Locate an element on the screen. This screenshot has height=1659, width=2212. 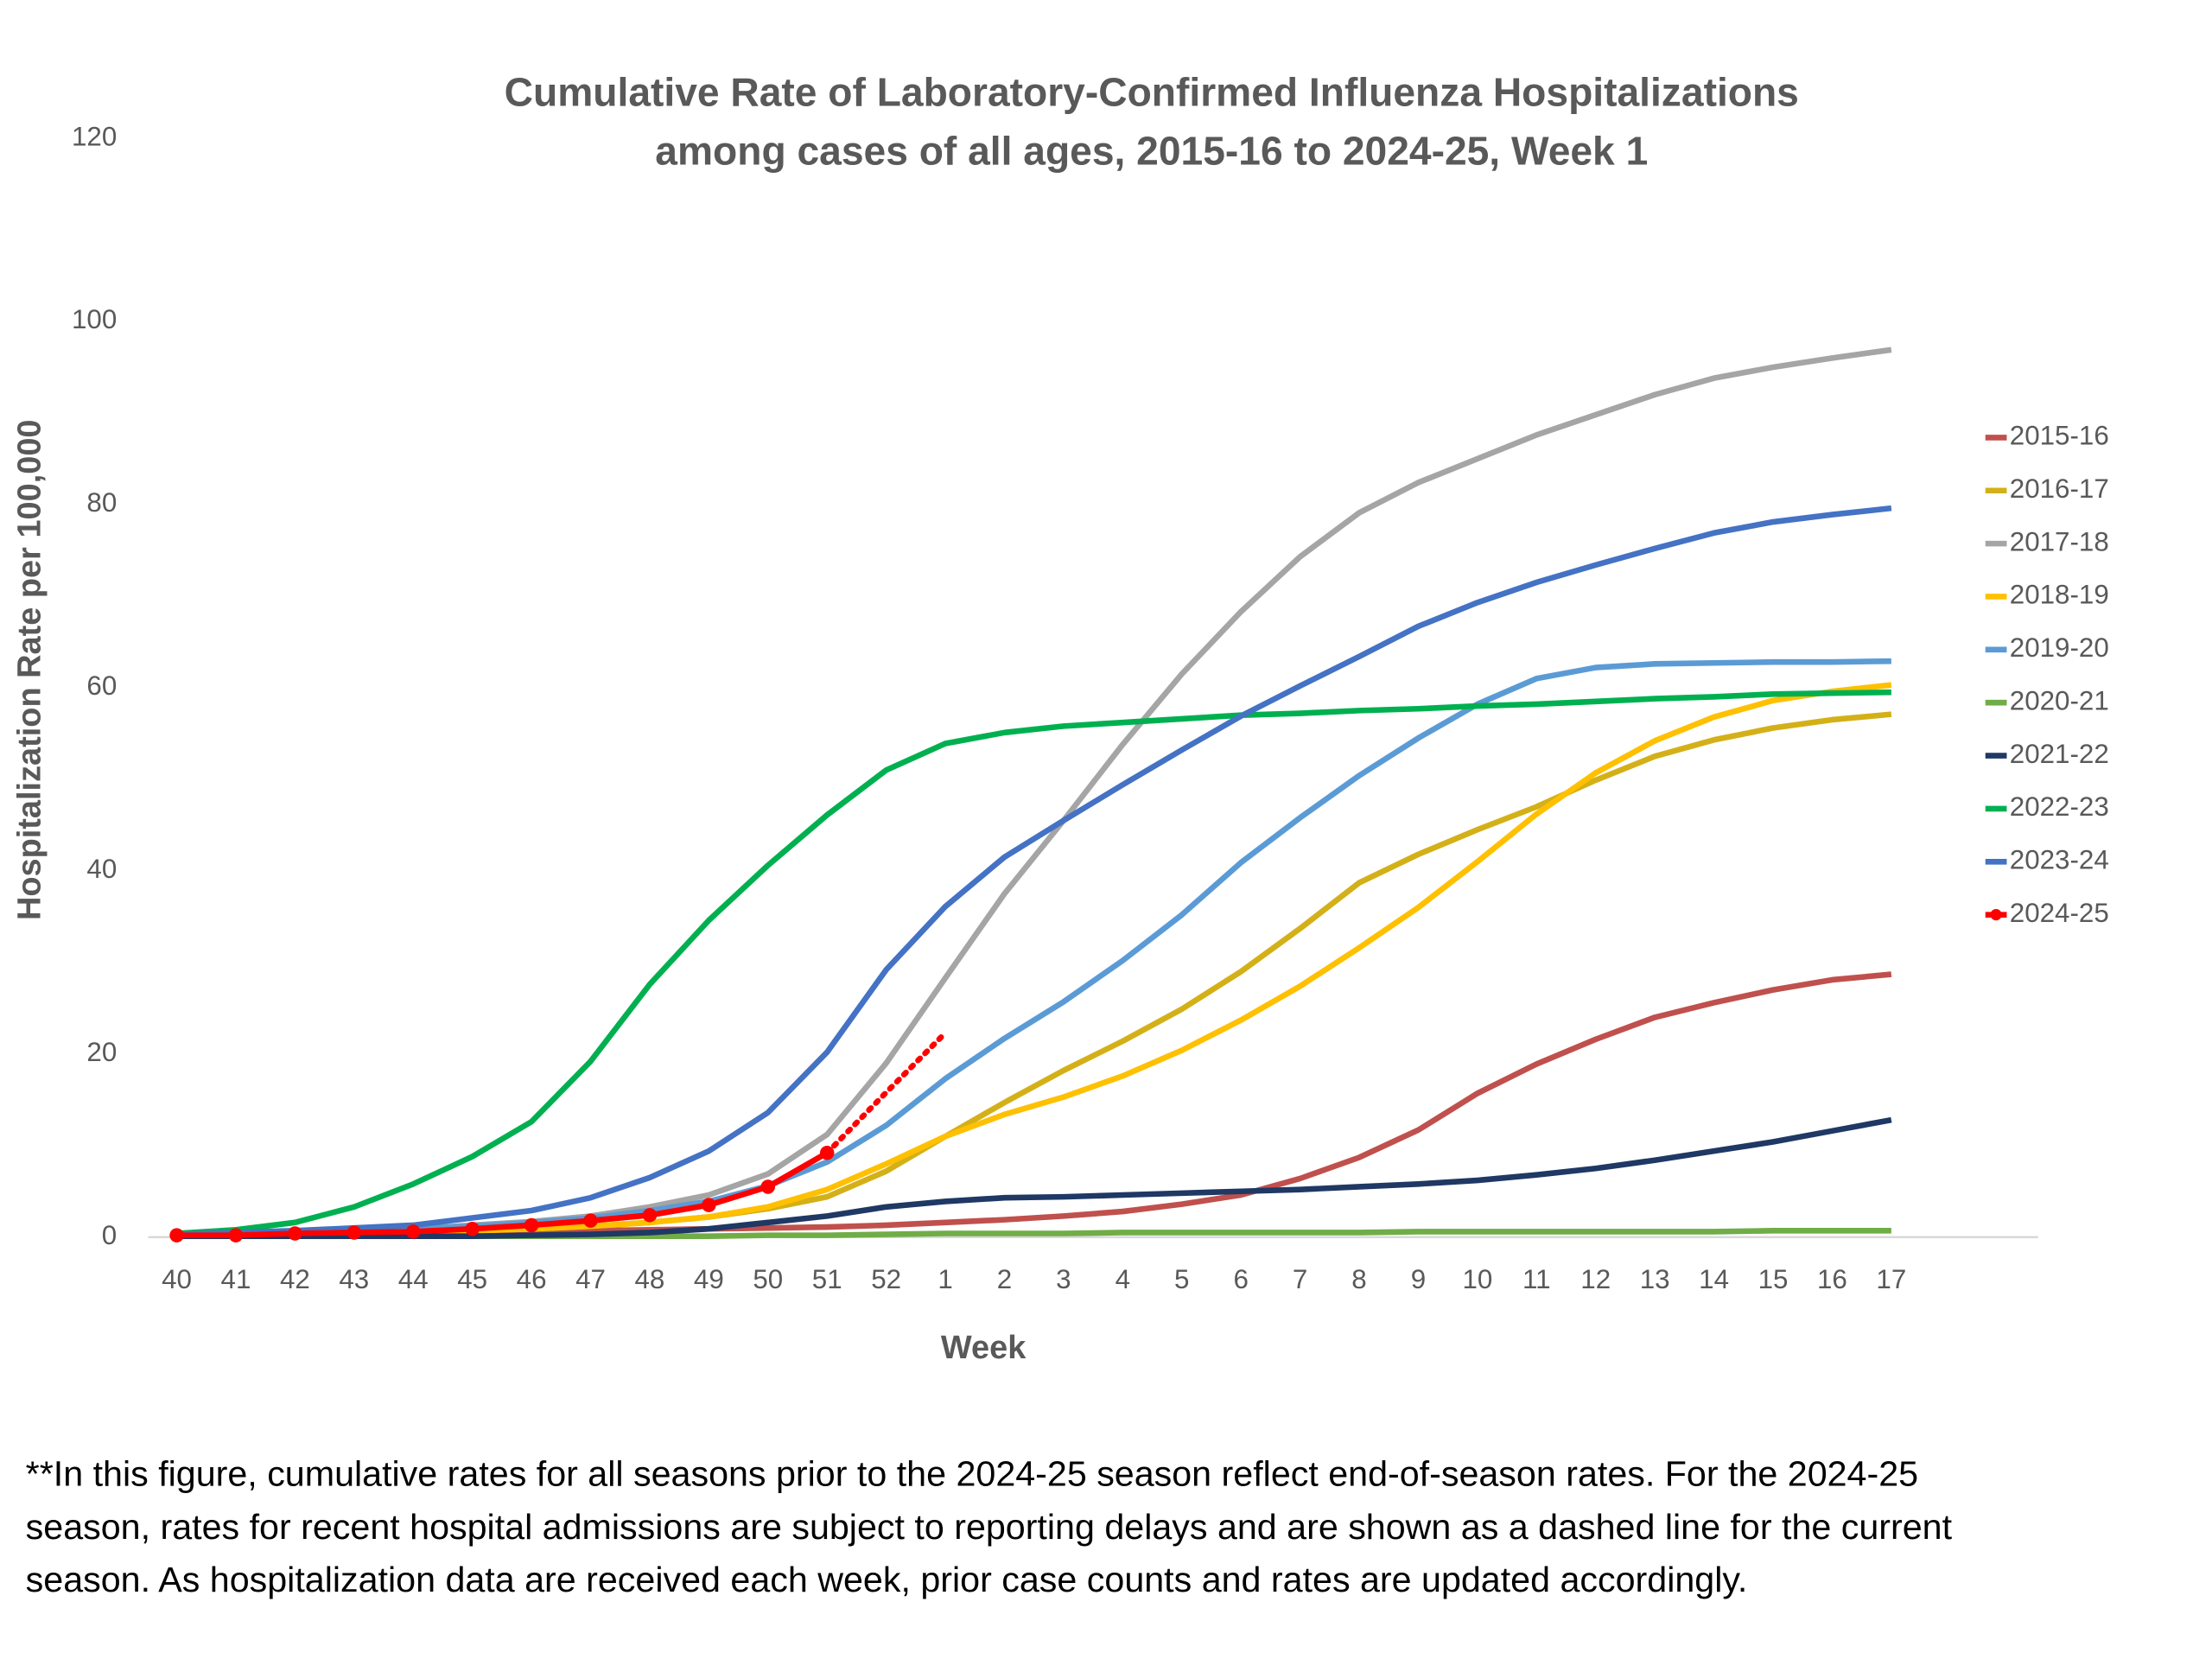
x-tick-label: 12 is located at coordinates (1595, 1279).